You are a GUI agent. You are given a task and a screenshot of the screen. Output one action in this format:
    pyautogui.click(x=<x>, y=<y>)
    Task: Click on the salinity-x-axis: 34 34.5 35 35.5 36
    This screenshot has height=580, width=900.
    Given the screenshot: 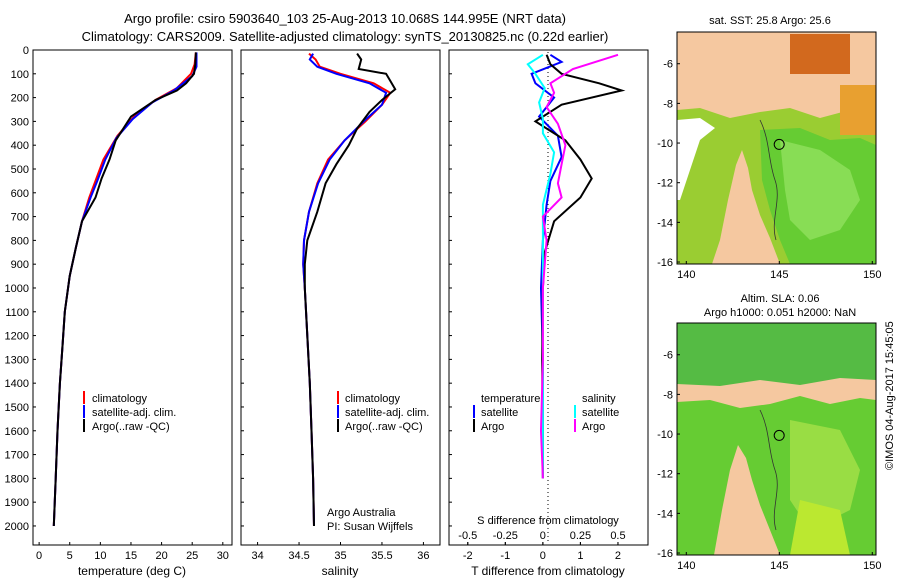 What is the action you would take?
    pyautogui.click(x=340, y=552)
    